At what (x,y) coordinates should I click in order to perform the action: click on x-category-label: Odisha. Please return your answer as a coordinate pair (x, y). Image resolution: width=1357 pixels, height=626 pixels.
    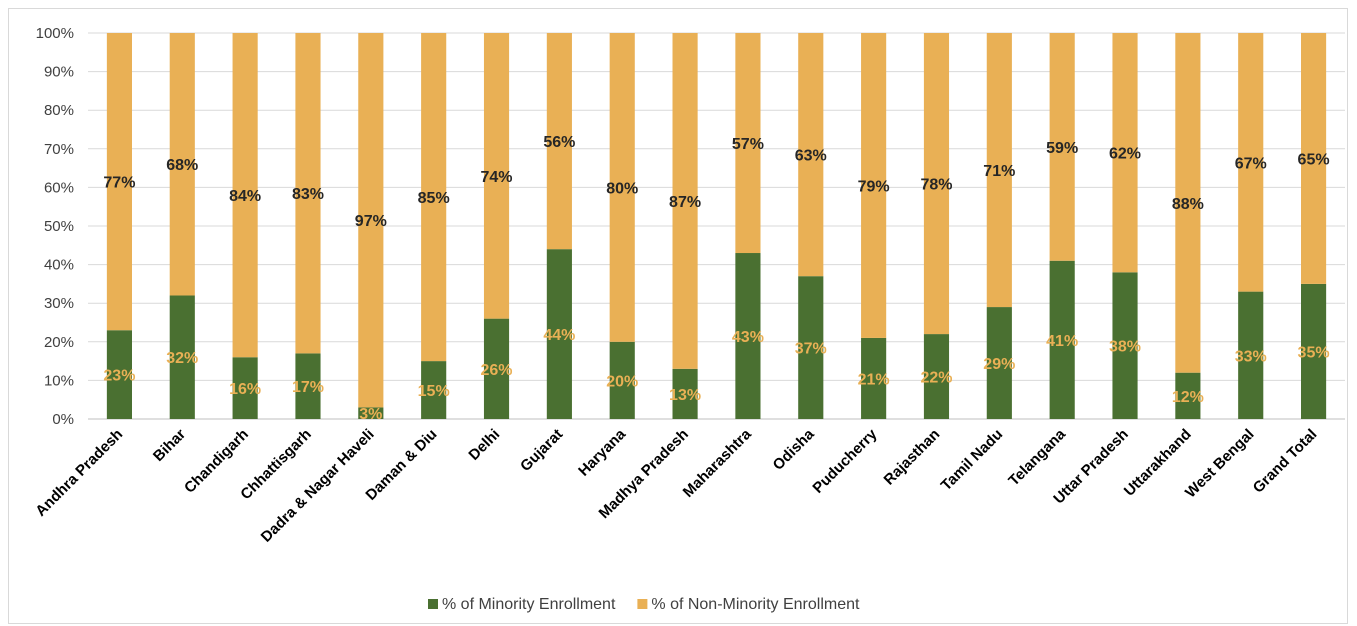
    Looking at the image, I should click on (794, 449).